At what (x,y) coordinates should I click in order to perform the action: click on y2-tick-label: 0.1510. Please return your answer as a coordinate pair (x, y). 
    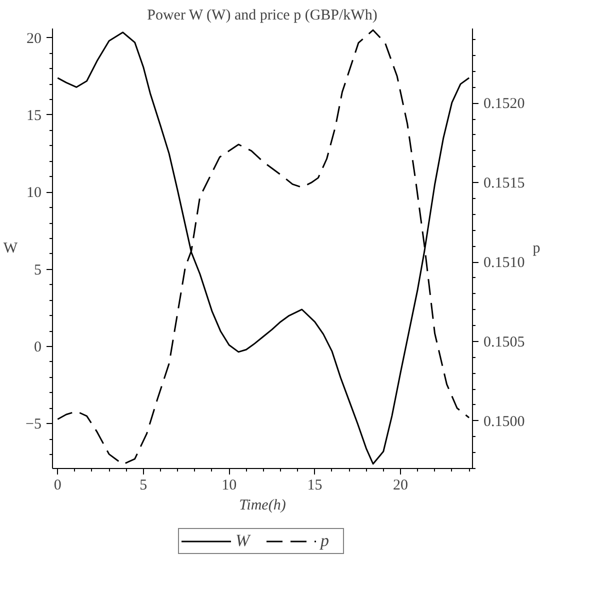
    Looking at the image, I should click on (504, 263).